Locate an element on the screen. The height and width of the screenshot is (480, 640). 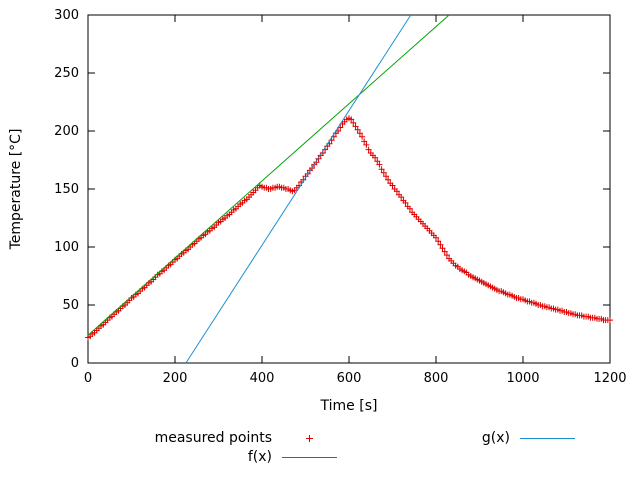
y-tick-label: 250 is located at coordinates (66, 73).